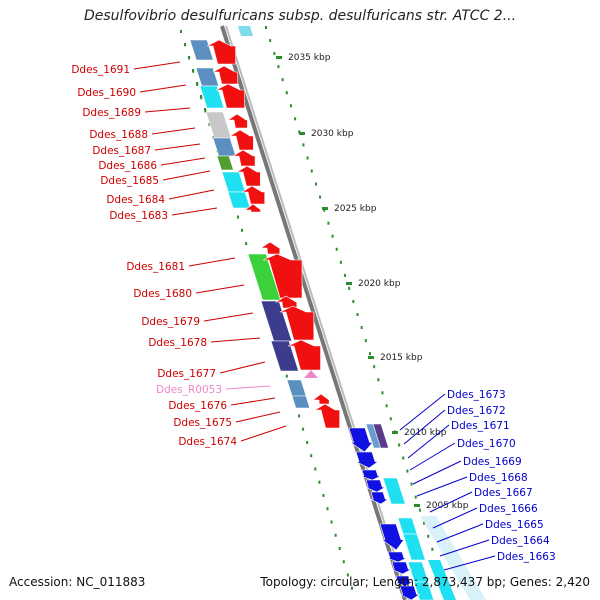 This screenshot has height=600, width=600. I want to click on scale-tick-label: 2035 kbp, so click(309, 58).